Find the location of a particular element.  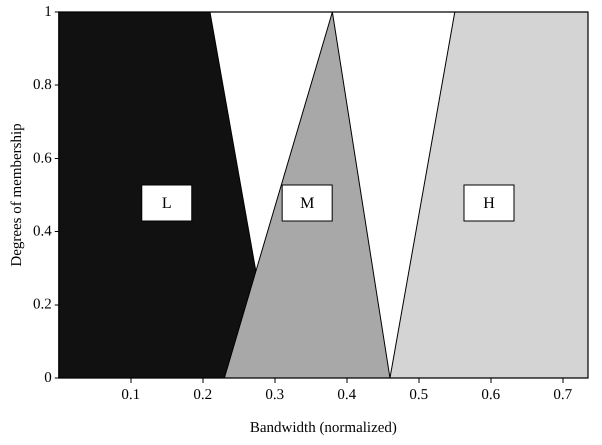

x-tick-label: 0.6 is located at coordinates (491, 394).